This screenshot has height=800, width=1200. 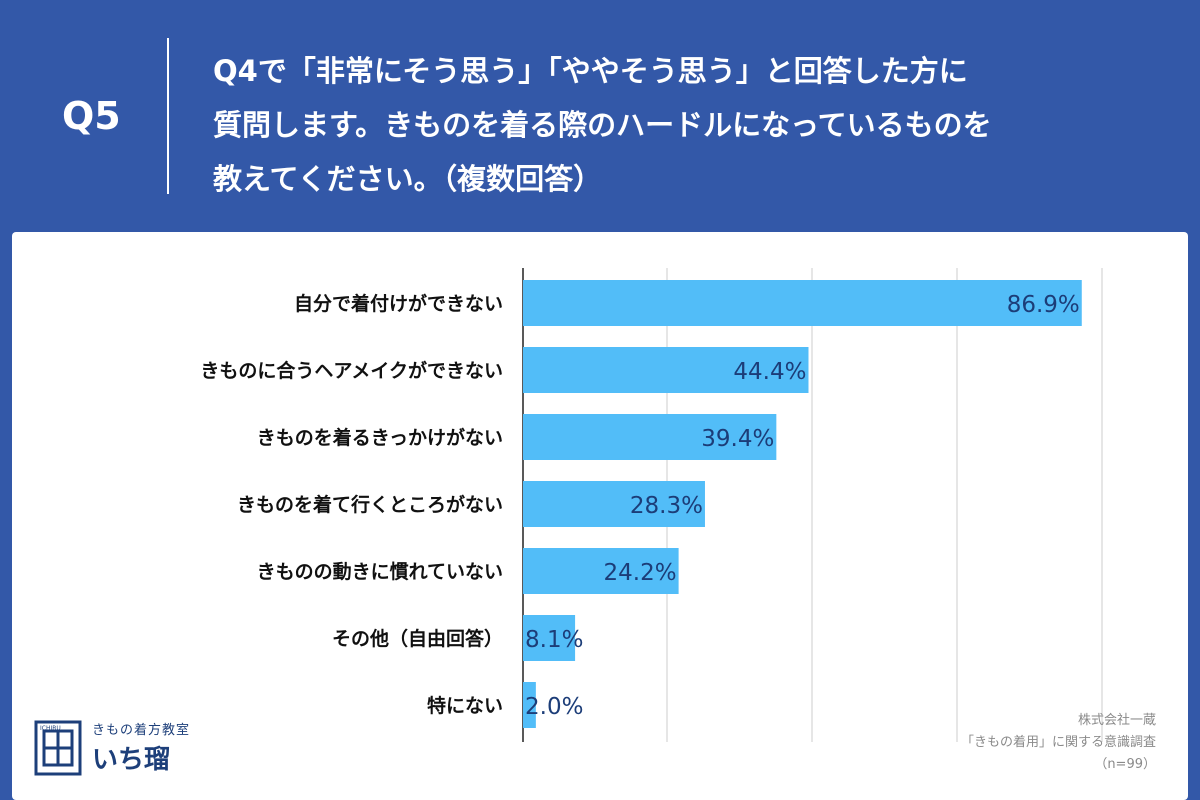 I want to click on logo-mark-icon: ICHIRU, so click(x=58, y=748).